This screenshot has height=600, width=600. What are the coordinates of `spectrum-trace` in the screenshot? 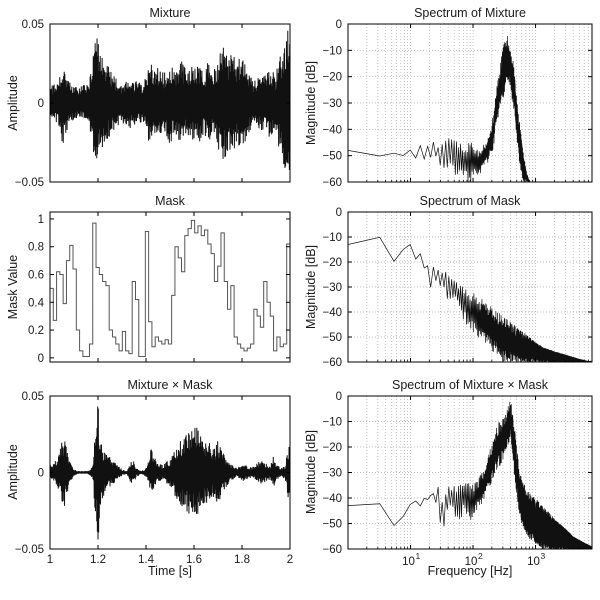 It's located at (470, 475).